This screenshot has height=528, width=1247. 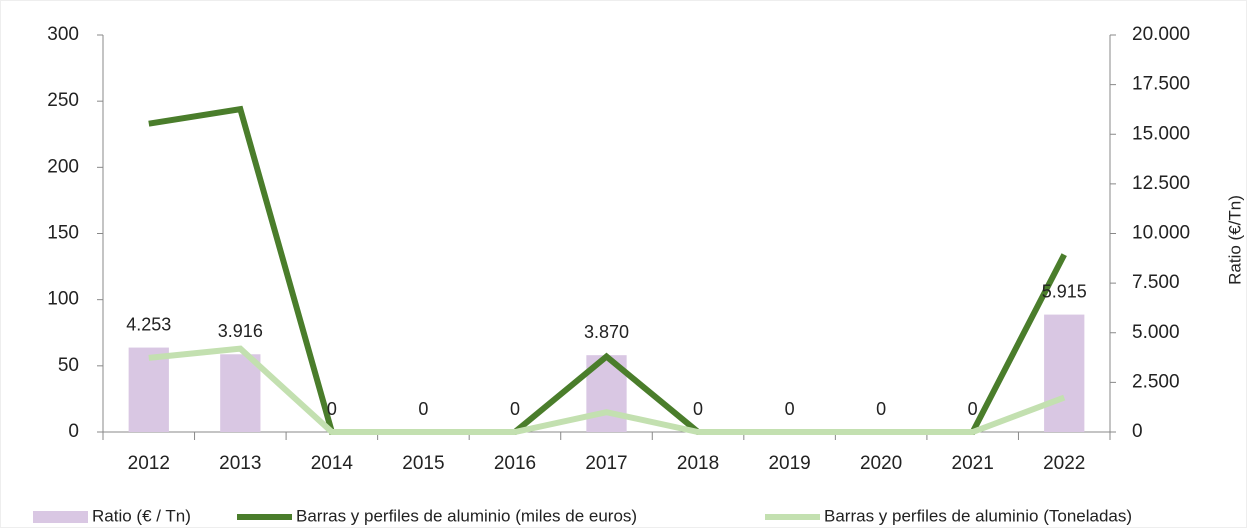 I want to click on y-tick-label: 250, so click(x=63, y=100).